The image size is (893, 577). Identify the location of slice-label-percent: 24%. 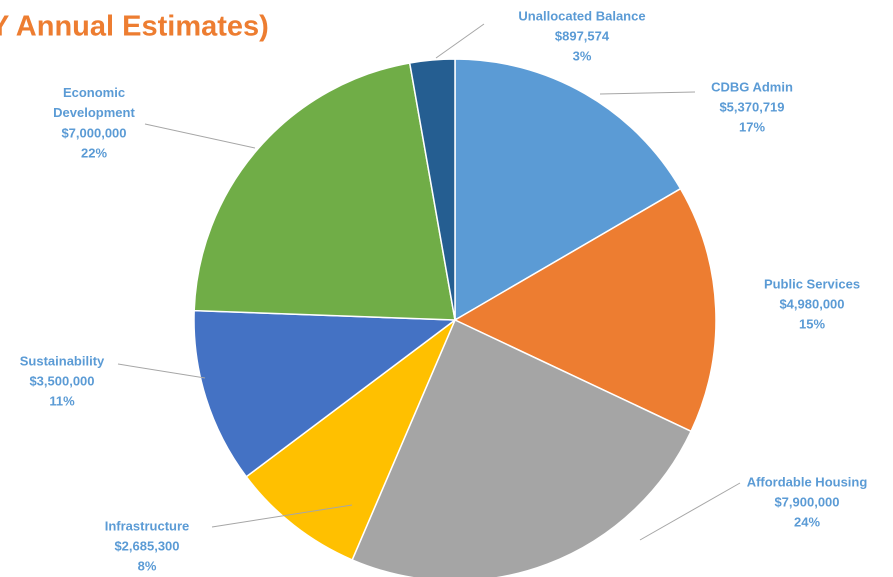
(807, 521).